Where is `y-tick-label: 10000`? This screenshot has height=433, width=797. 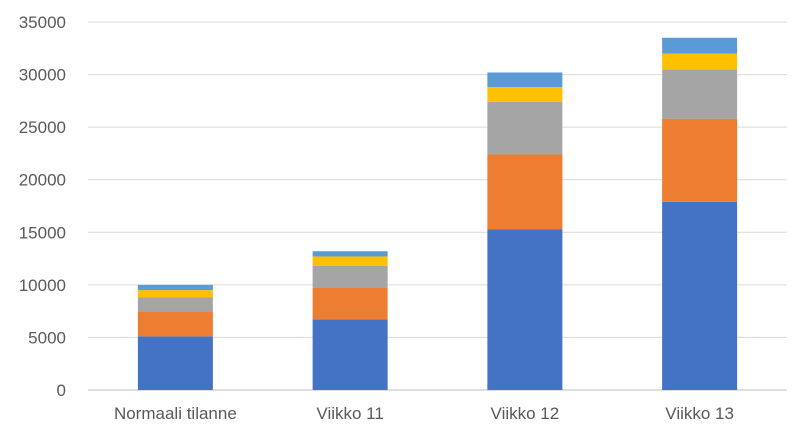
y-tick-label: 10000 is located at coordinates (42, 285).